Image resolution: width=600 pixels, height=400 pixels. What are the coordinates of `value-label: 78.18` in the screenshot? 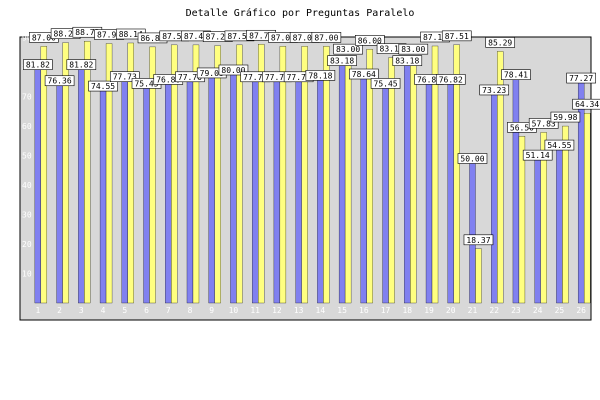 It's located at (320, 75).